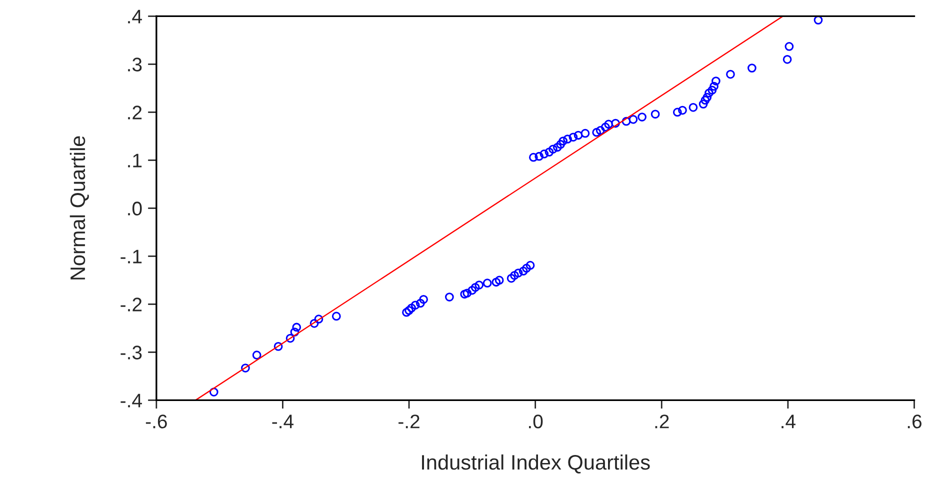  What do you see at coordinates (135, 17) in the screenshot?
I see `y-tick-label: .4` at bounding box center [135, 17].